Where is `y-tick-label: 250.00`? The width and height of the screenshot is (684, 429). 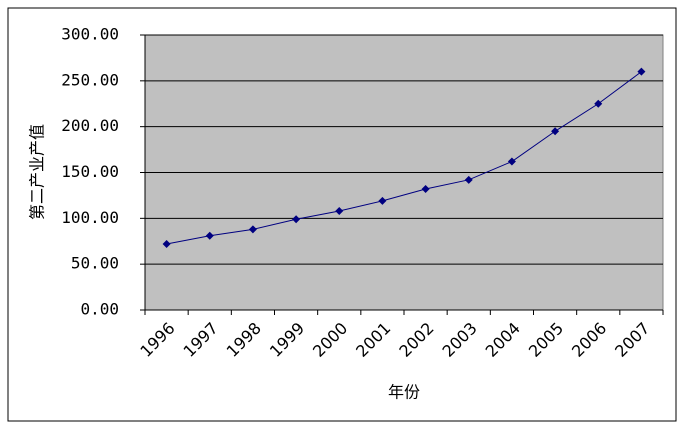 y-tick-label: 250.00 is located at coordinates (90, 79).